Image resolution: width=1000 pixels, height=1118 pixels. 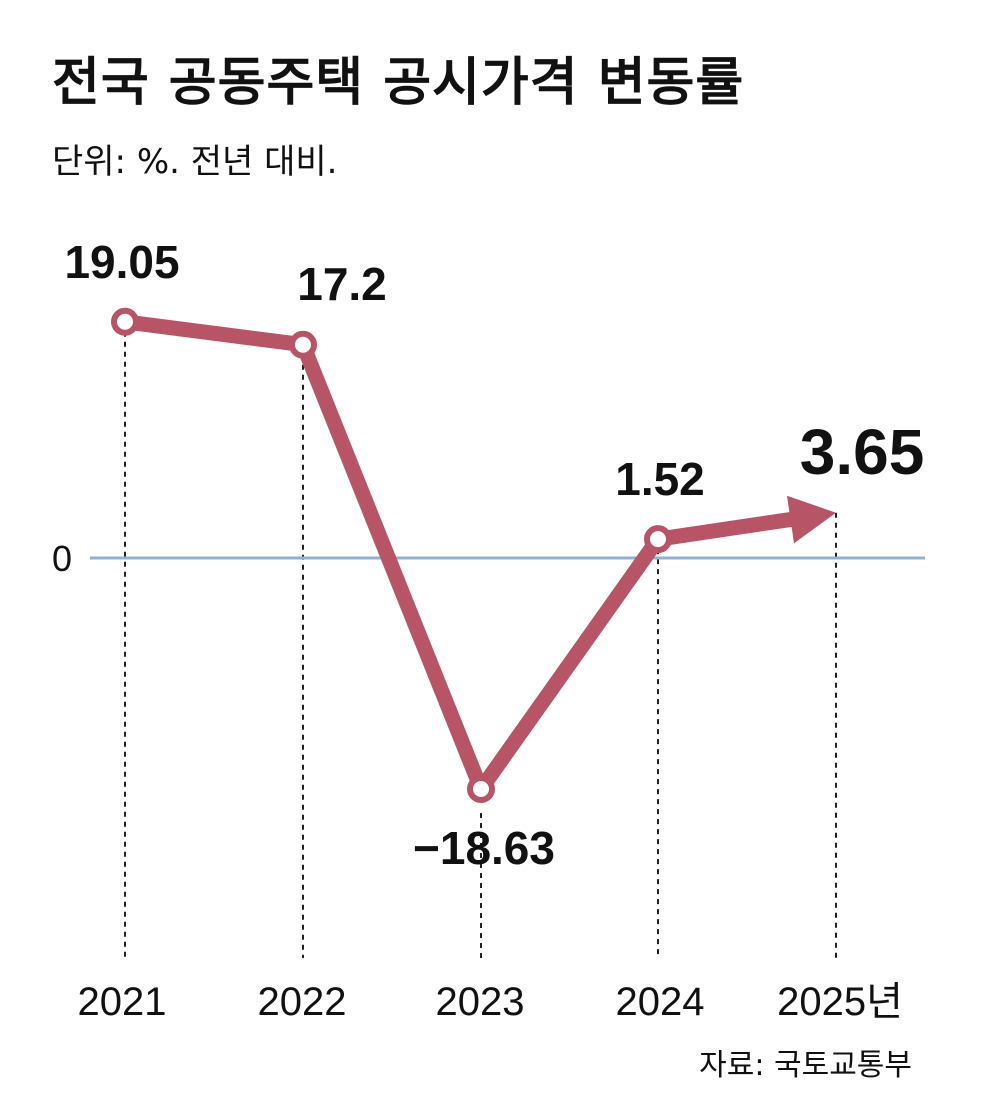 I want to click on chart-title: 전국 공동주택 공시가격 변동률, so click(x=398, y=83).